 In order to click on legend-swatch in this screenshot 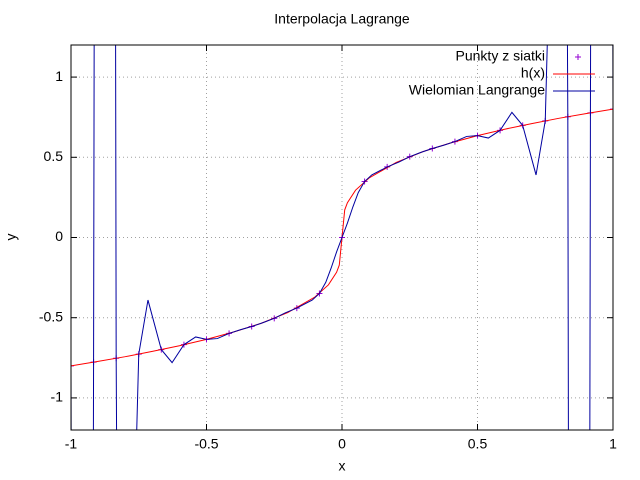, I will do `click(578, 57)`.